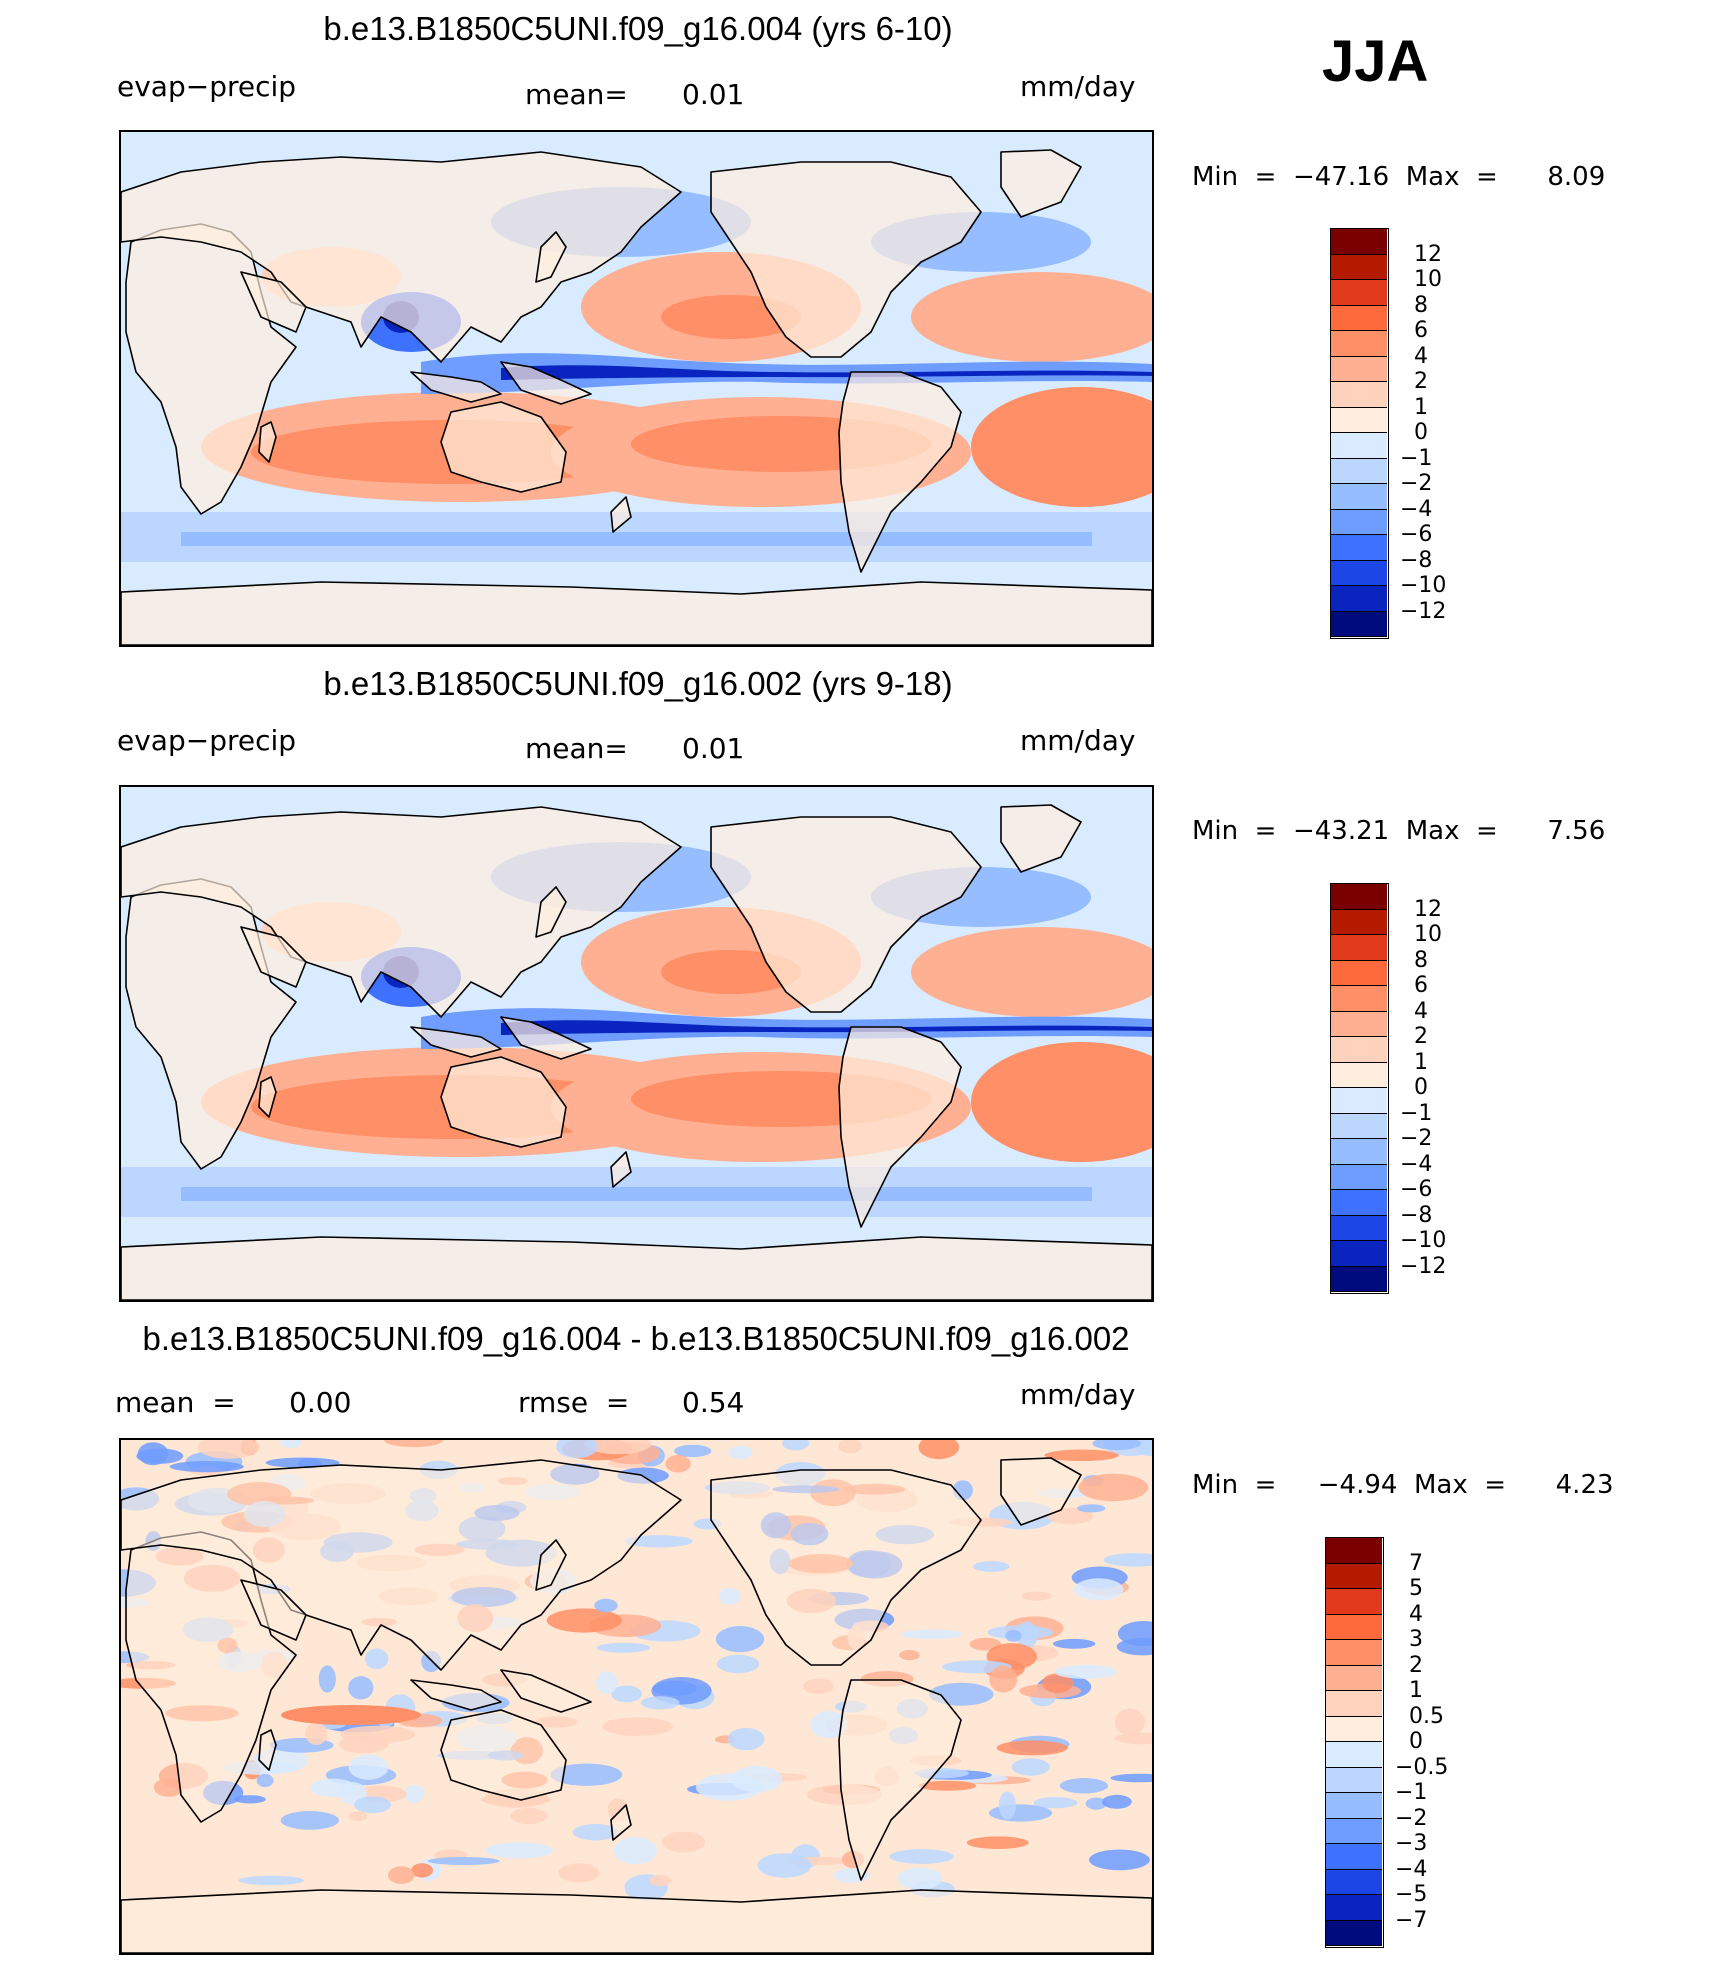  I want to click on panel-1-stat-label: mean=, so click(576, 94).